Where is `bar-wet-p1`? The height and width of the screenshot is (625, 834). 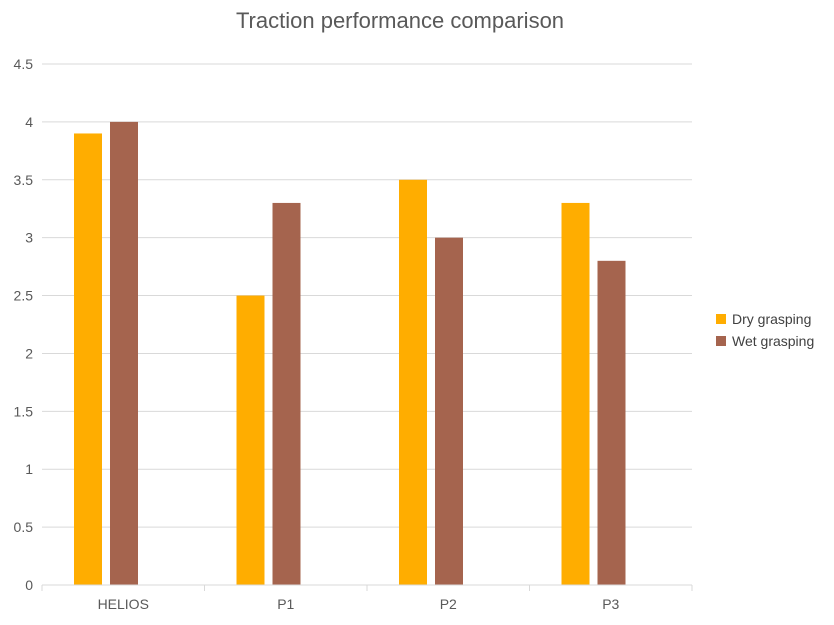
bar-wet-p1 is located at coordinates (286, 393).